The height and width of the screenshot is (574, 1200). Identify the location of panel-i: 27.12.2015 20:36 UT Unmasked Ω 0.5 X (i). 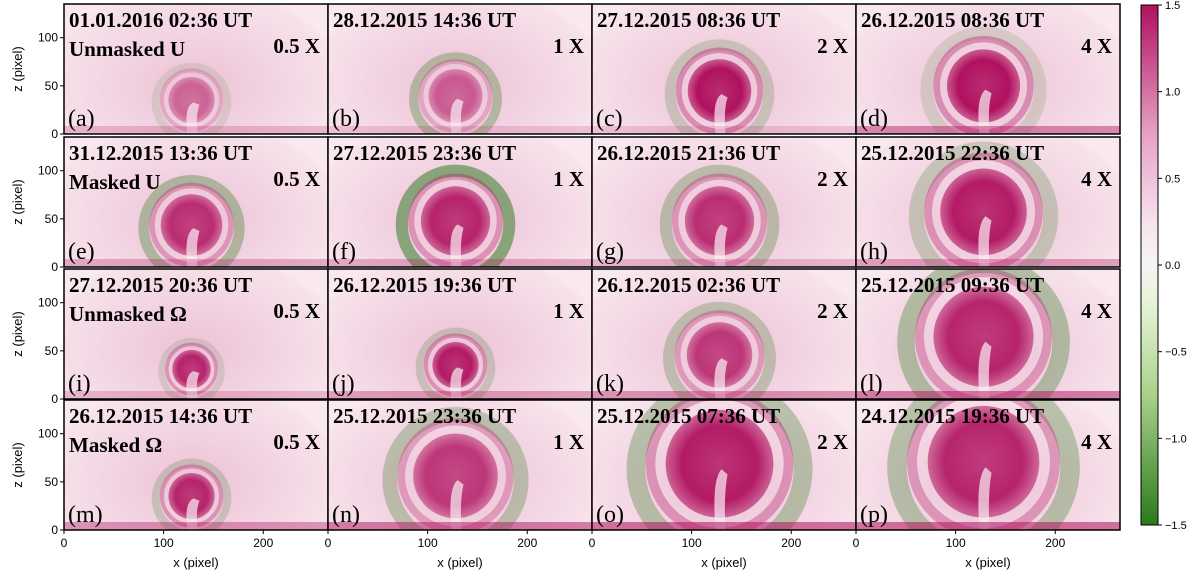
(196, 334).